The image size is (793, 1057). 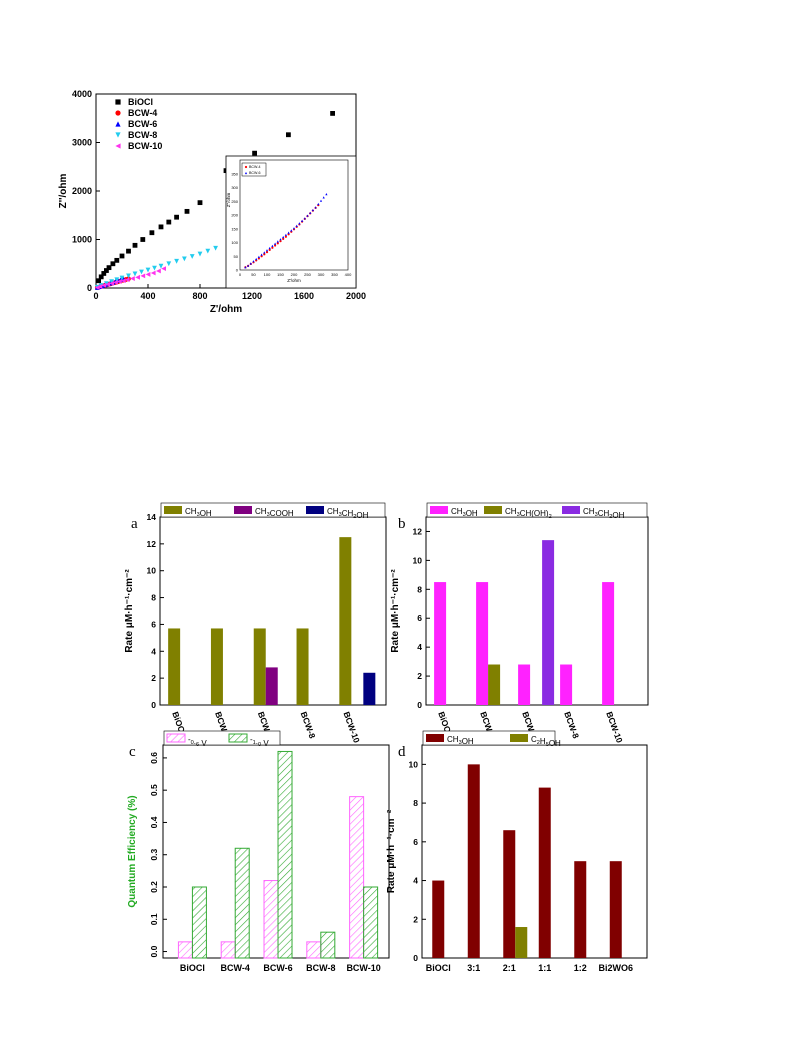 What do you see at coordinates (614, 727) in the screenshot?
I see `b-x-tick-label: BCW-10` at bounding box center [614, 727].